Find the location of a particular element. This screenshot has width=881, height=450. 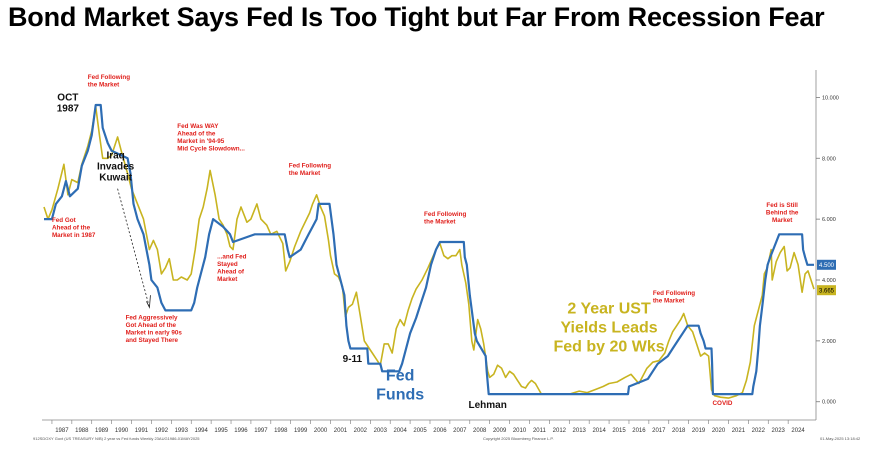

annotation: 2 Year UST Yields Leads Fed by 20 Wks is located at coordinates (608, 327).